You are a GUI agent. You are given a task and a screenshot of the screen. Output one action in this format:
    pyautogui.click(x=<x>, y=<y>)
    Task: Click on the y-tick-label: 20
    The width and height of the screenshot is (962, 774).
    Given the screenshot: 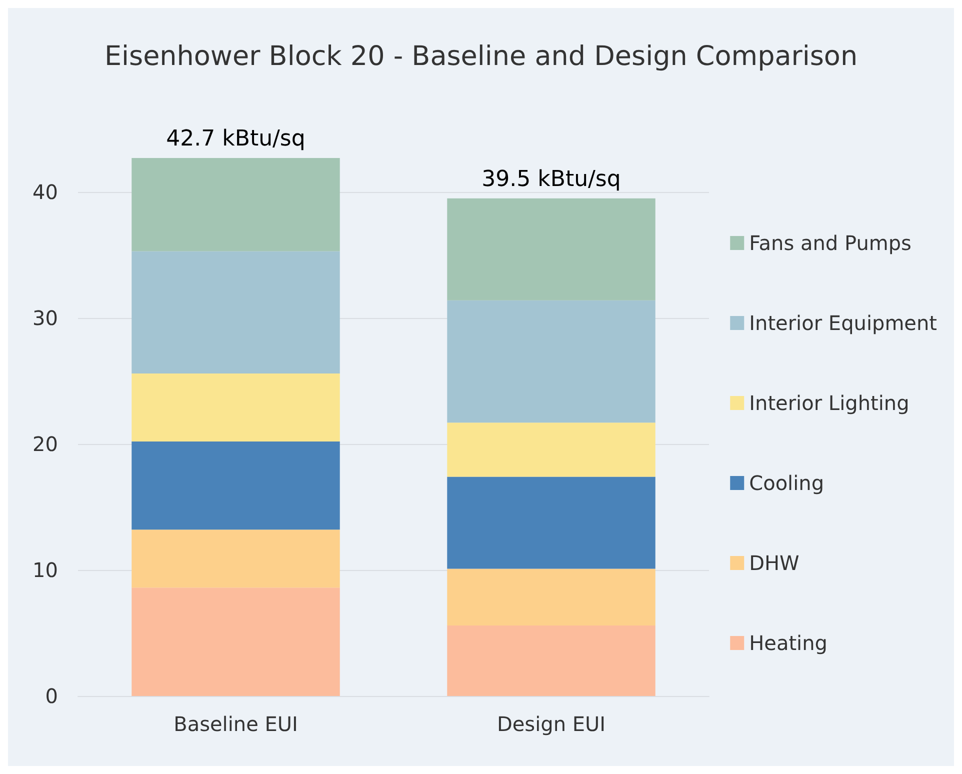 What is the action you would take?
    pyautogui.click(x=45, y=444)
    